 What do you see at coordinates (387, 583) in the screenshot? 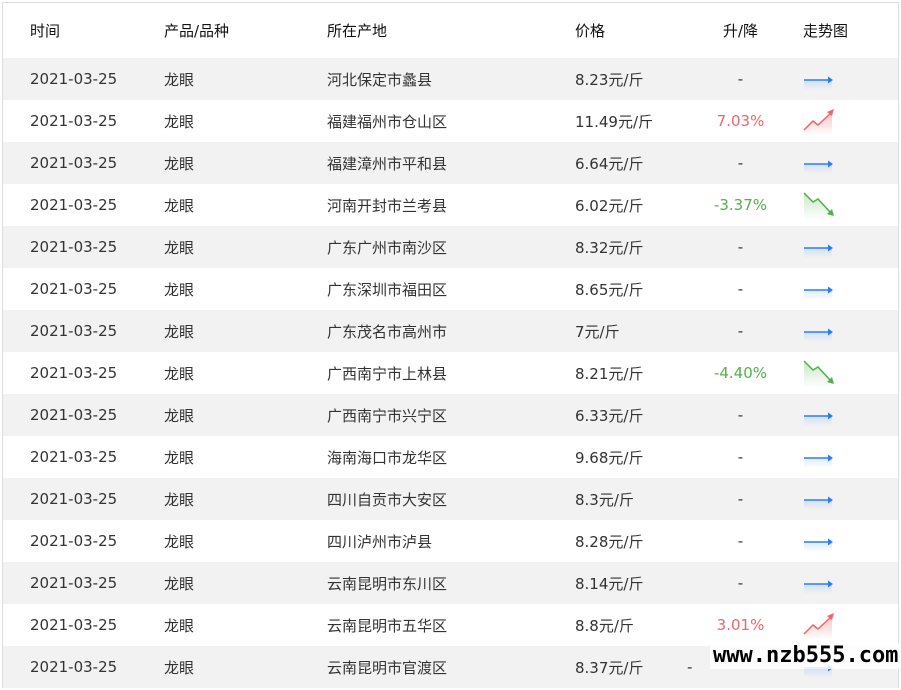
I see `origin-cell: 云南昆明市东川区` at bounding box center [387, 583].